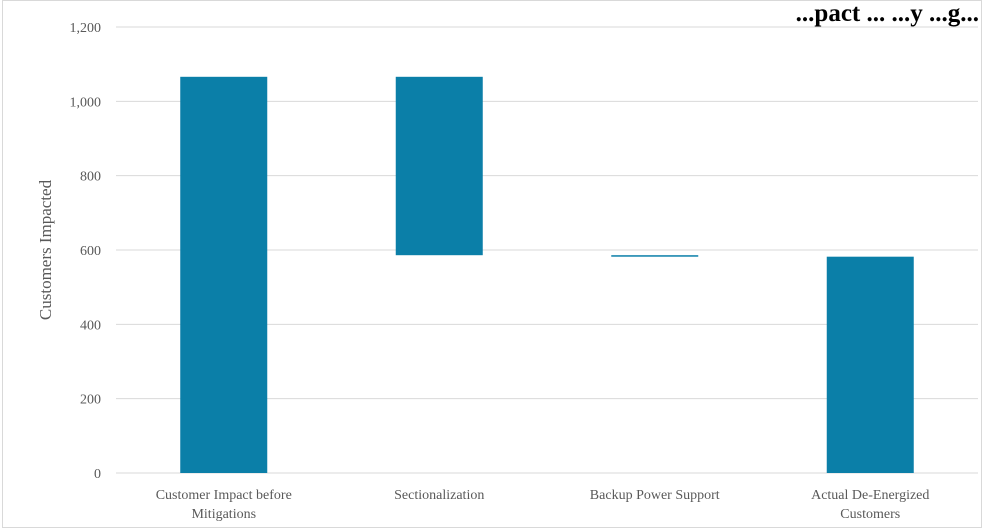 The width and height of the screenshot is (986, 531). Describe the element at coordinates (224, 505) in the screenshot. I see `x-tick-label: Customer Impact before Mitigations` at that location.